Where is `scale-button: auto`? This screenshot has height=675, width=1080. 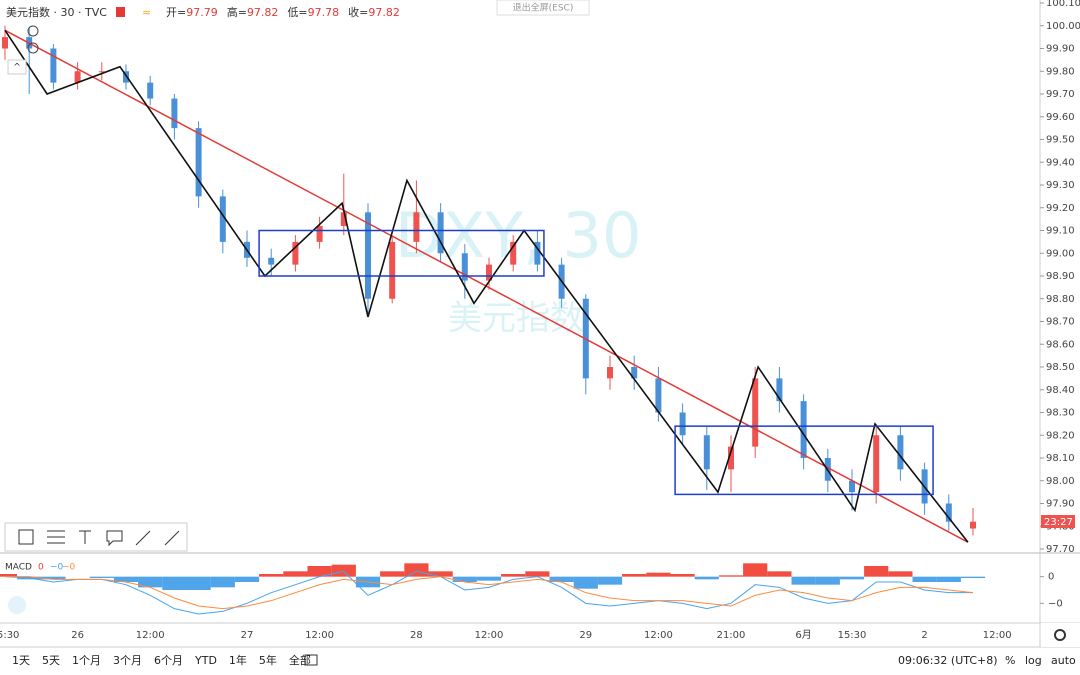
scale-button: auto is located at coordinates (1063, 660).